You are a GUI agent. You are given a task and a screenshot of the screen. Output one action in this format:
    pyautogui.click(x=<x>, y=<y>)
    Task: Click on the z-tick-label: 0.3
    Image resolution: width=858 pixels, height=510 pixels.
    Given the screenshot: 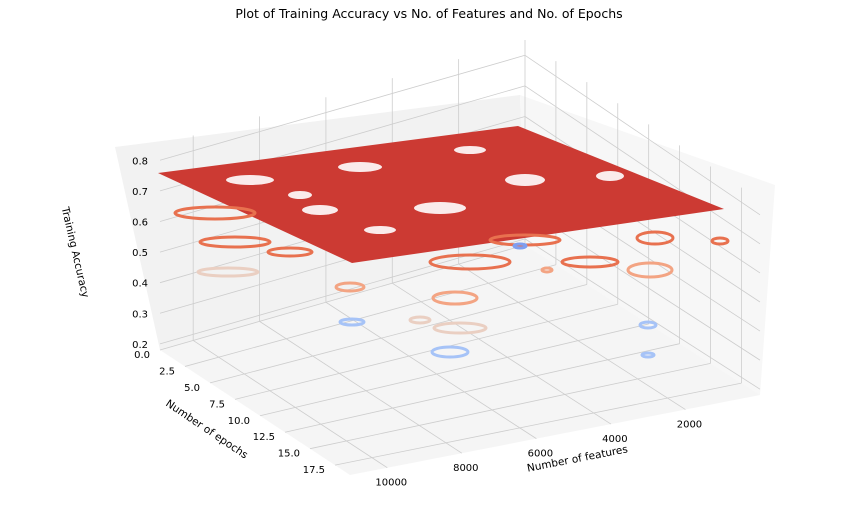 What is the action you would take?
    pyautogui.click(x=140, y=314)
    